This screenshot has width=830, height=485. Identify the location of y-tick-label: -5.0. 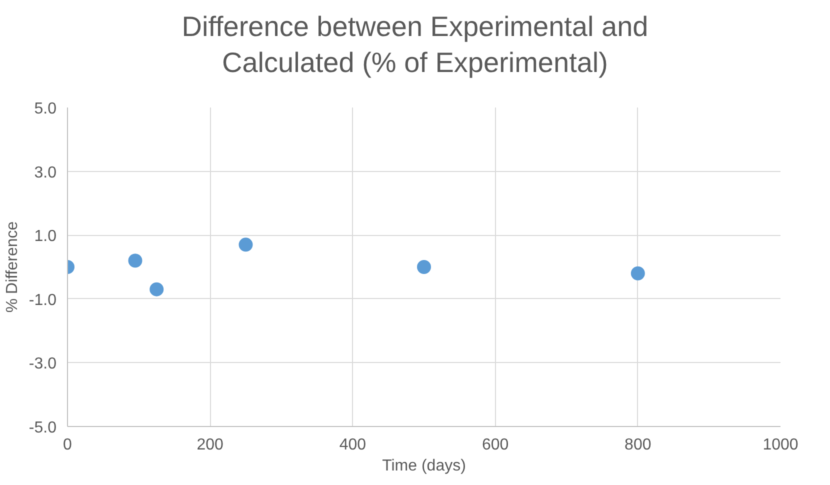
(42, 427).